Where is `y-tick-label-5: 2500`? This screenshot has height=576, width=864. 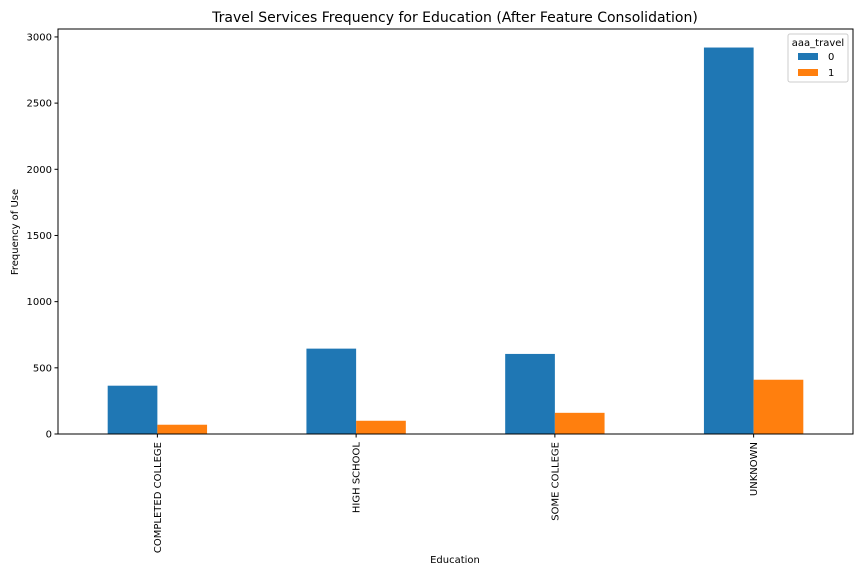 y-tick-label-5: 2500 is located at coordinates (39, 104).